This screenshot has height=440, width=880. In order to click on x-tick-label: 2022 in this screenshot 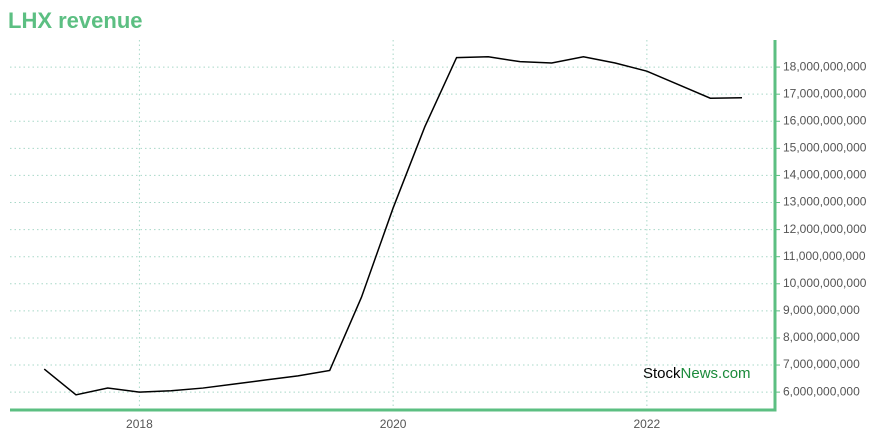, I will do `click(647, 424)`.